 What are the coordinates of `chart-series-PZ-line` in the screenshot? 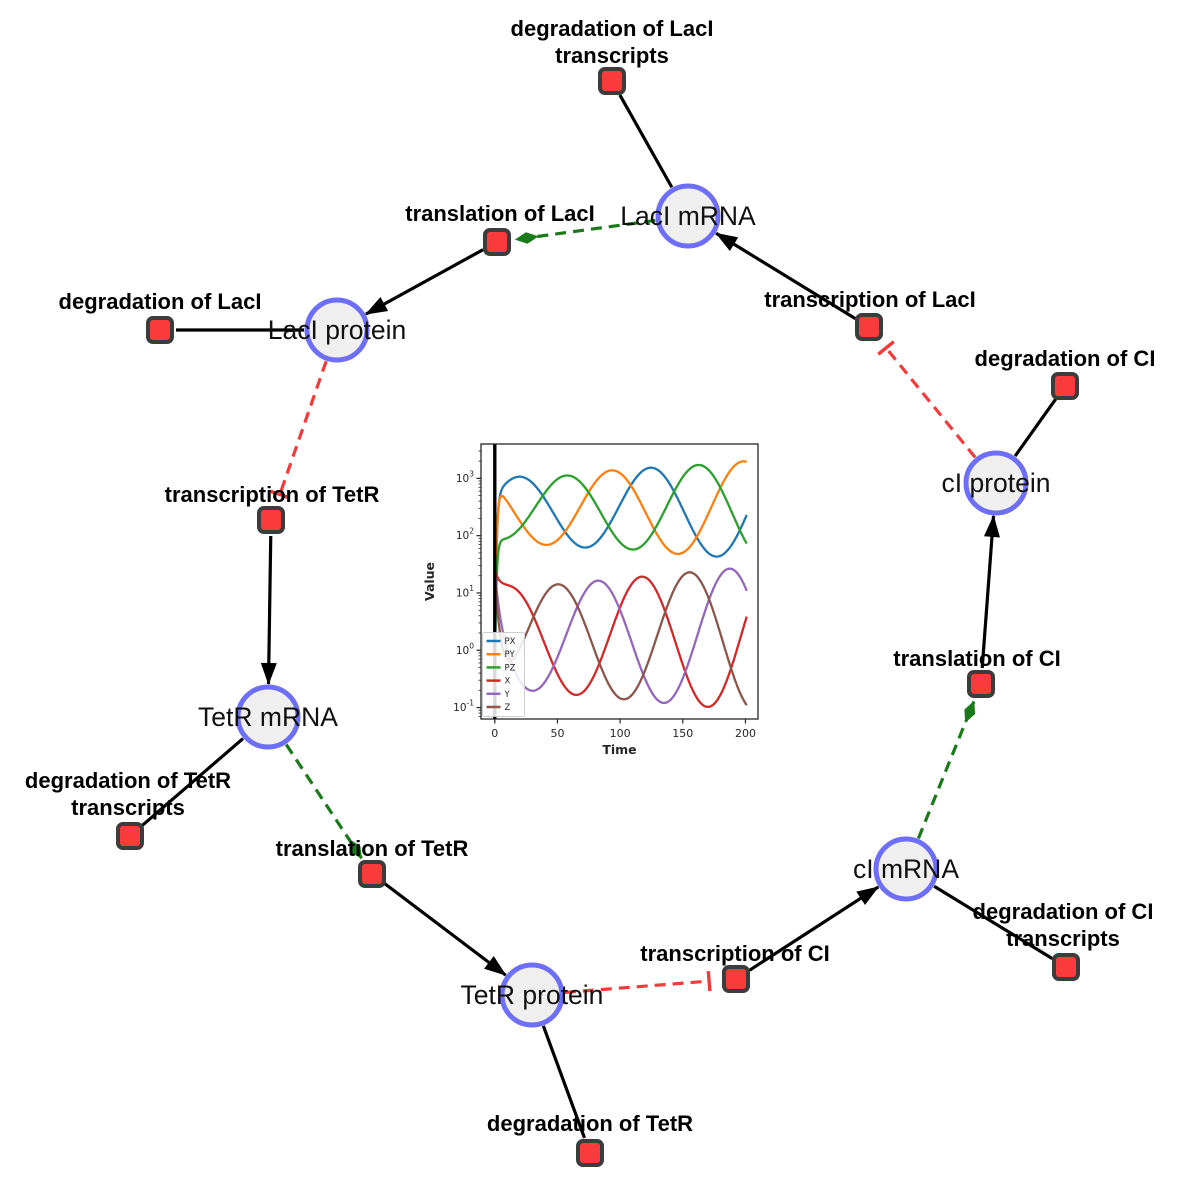 It's located at (620, 572).